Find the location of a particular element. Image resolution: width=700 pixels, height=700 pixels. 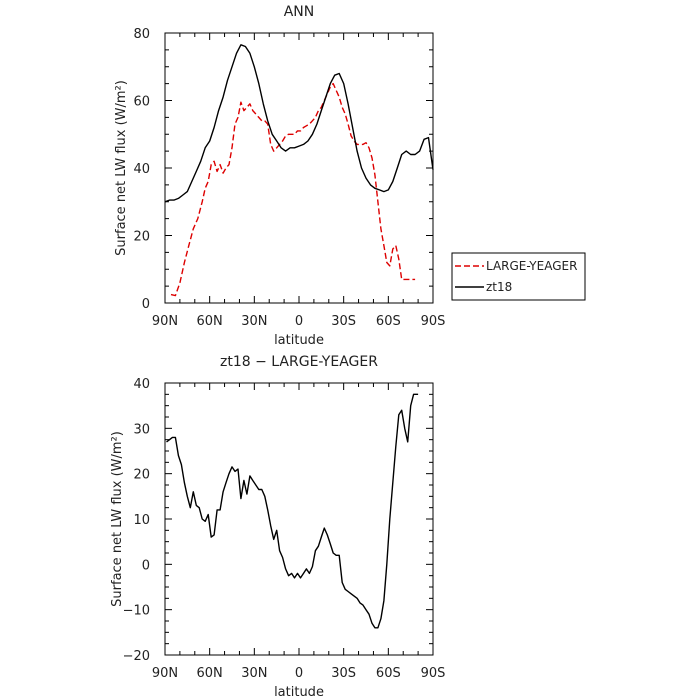

series-line-difference is located at coordinates (292, 511).